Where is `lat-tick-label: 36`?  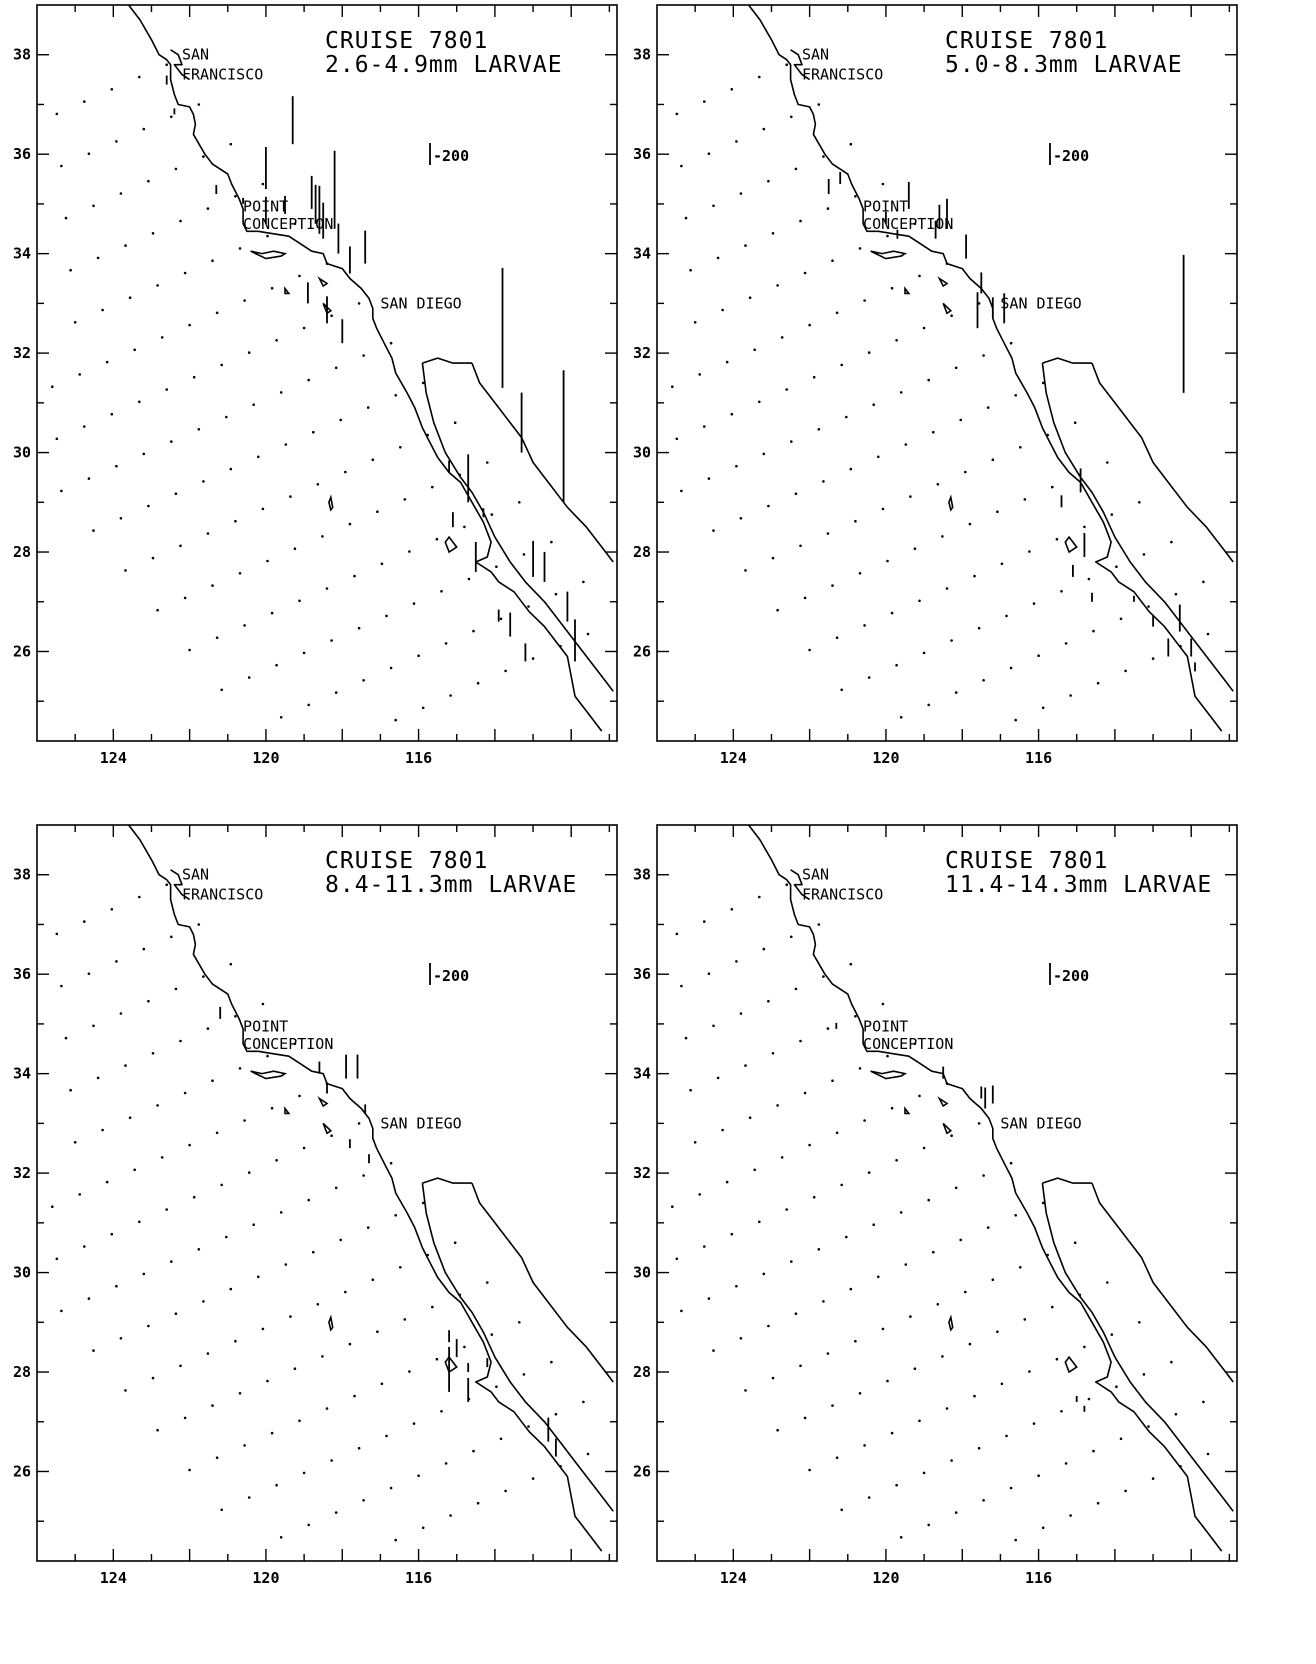
lat-tick-label: 36 is located at coordinates (22, 154).